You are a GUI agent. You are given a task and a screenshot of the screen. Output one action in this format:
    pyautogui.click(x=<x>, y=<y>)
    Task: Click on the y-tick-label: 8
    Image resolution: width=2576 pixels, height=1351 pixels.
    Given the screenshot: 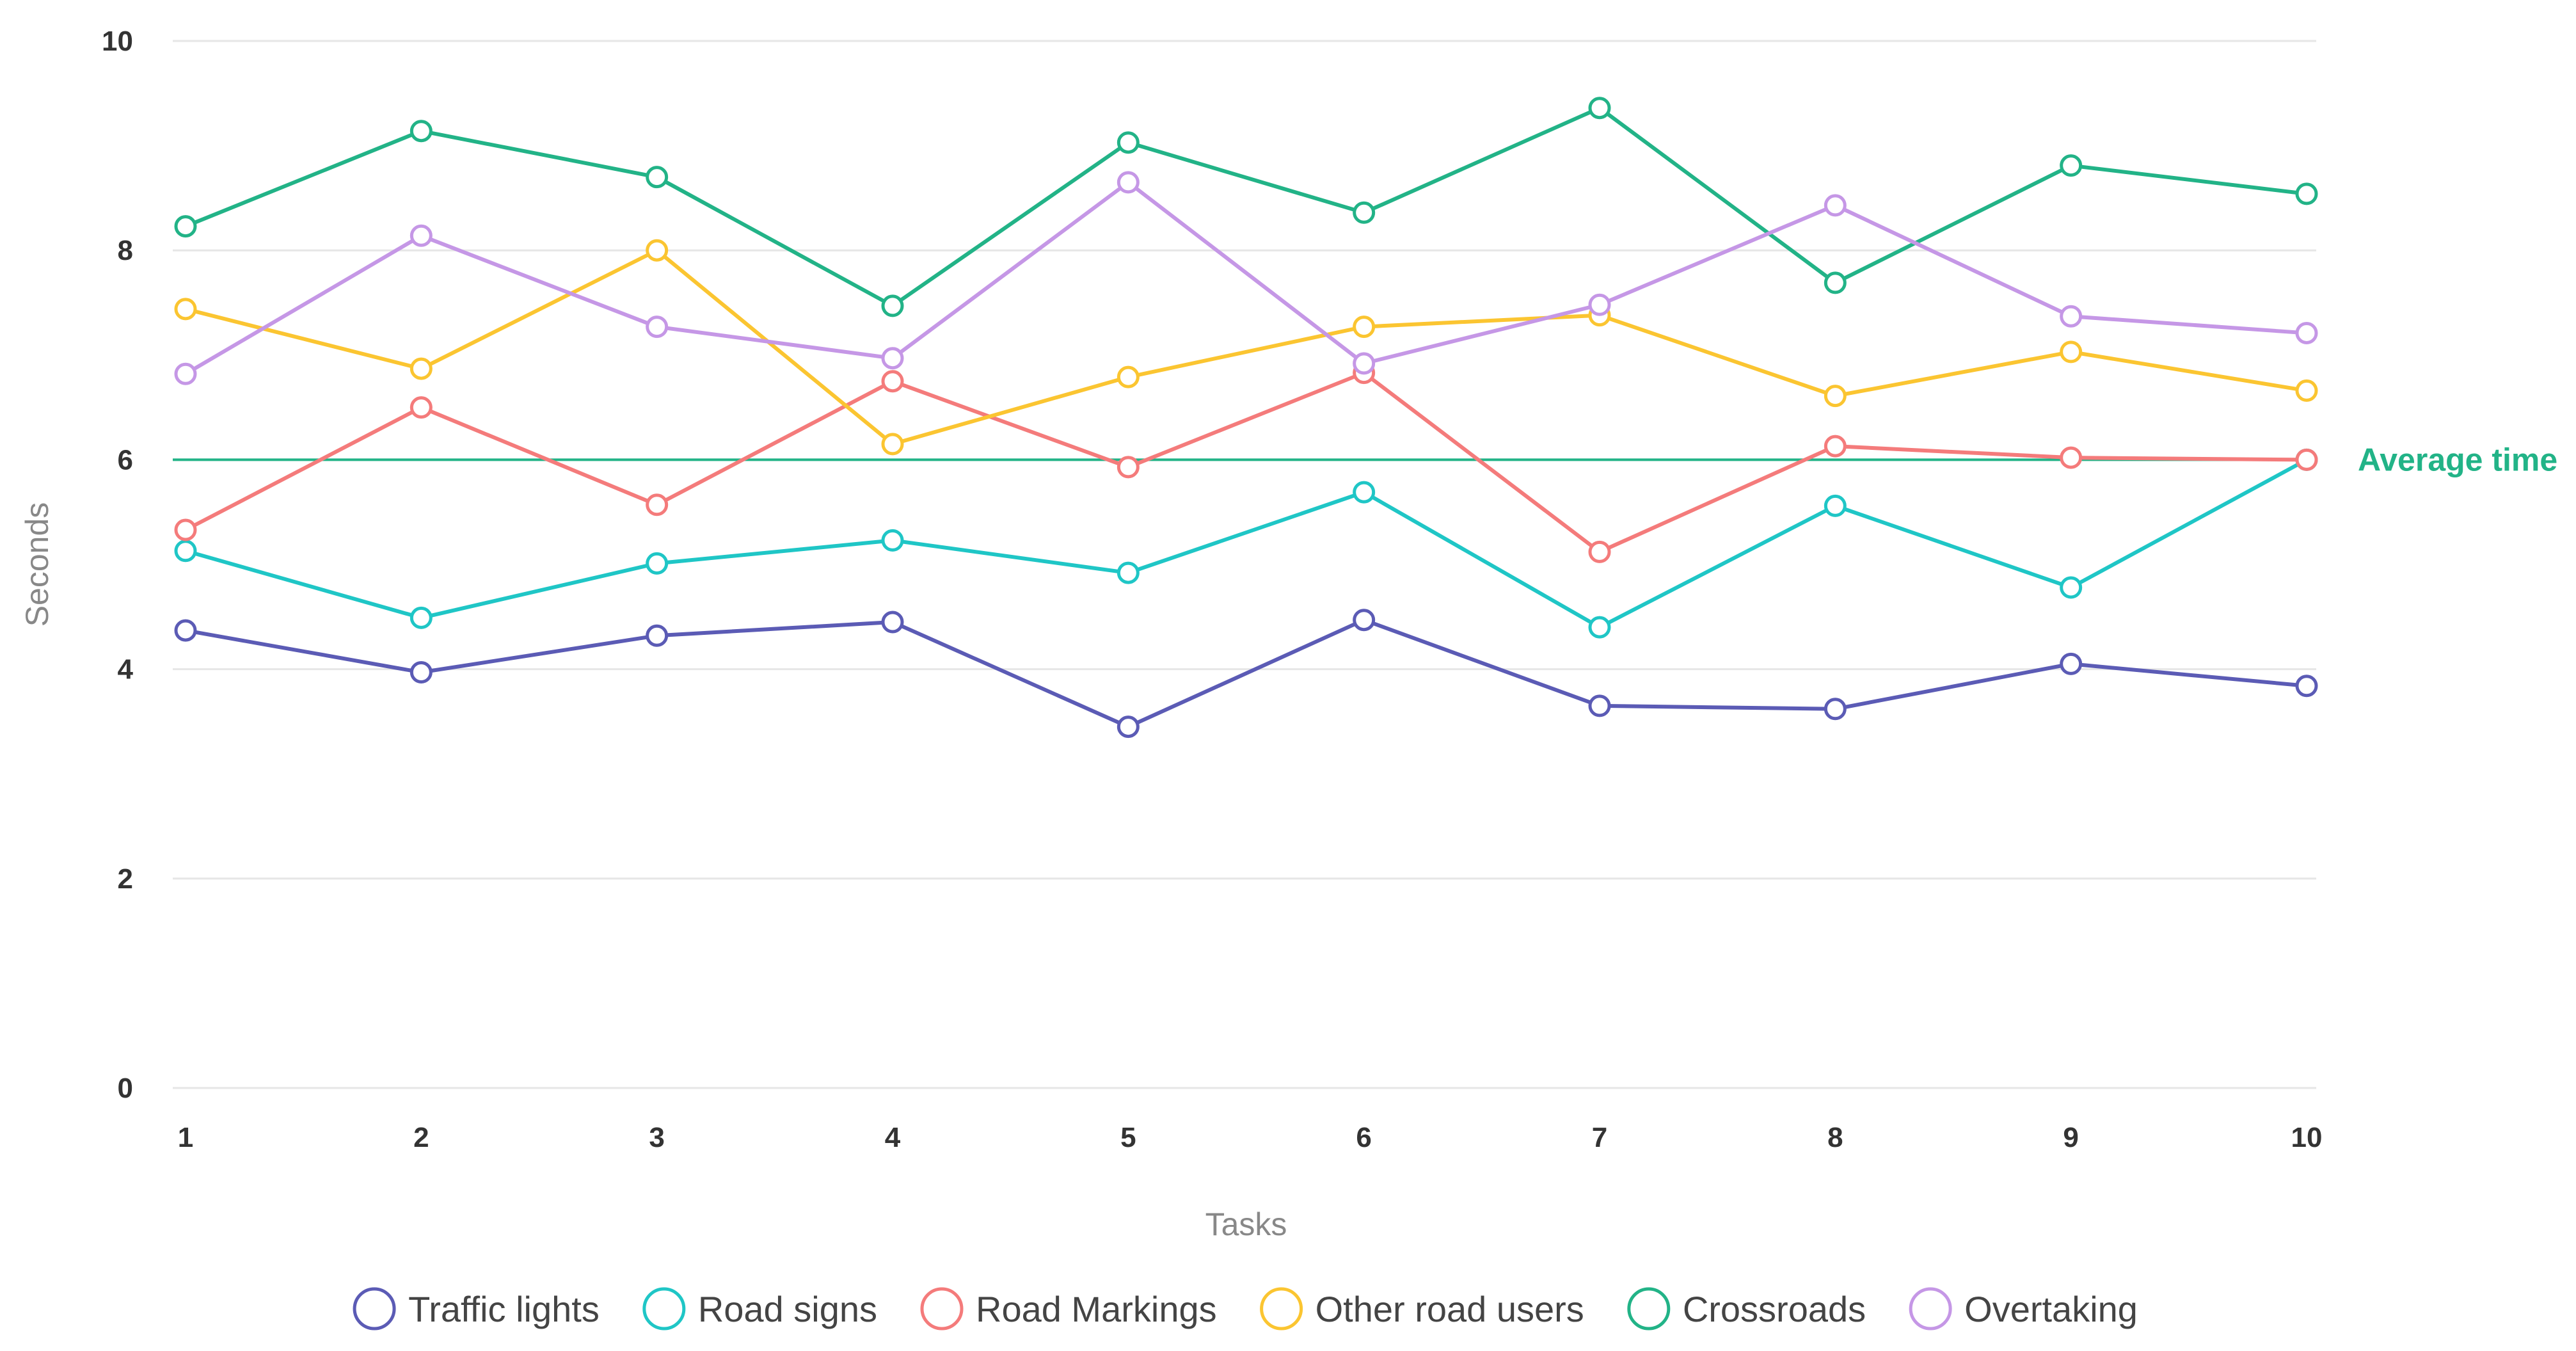 What is the action you would take?
    pyautogui.click(x=126, y=250)
    